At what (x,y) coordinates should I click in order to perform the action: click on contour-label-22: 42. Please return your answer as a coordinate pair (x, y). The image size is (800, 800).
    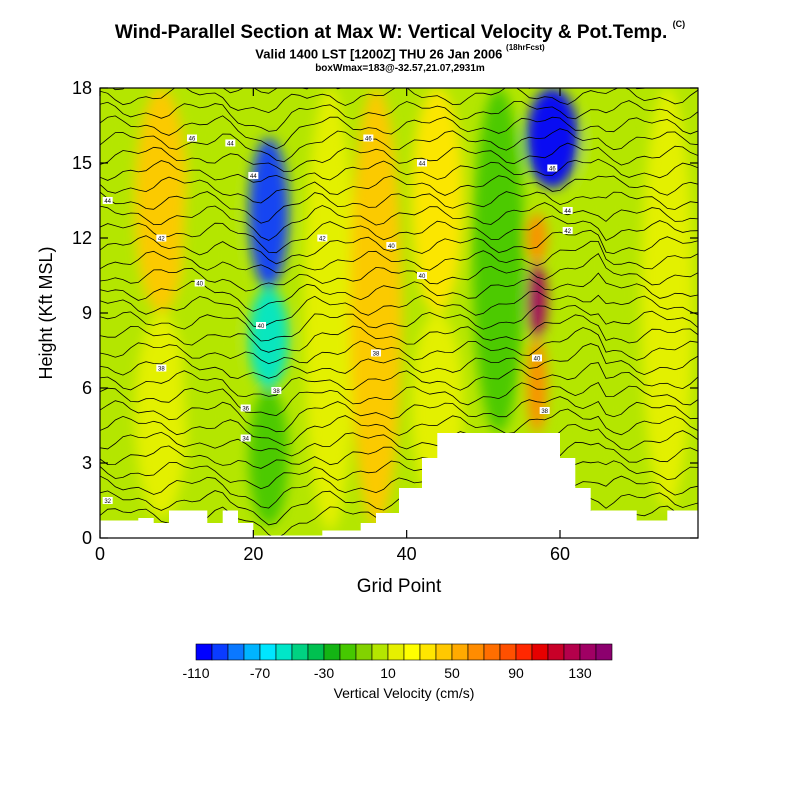
    Looking at the image, I should click on (567, 232).